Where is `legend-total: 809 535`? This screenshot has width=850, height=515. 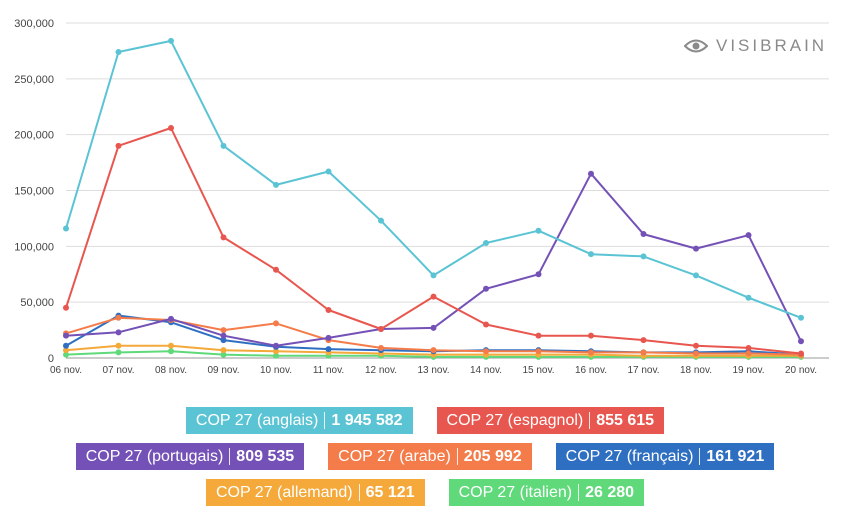 legend-total: 809 535 is located at coordinates (265, 456).